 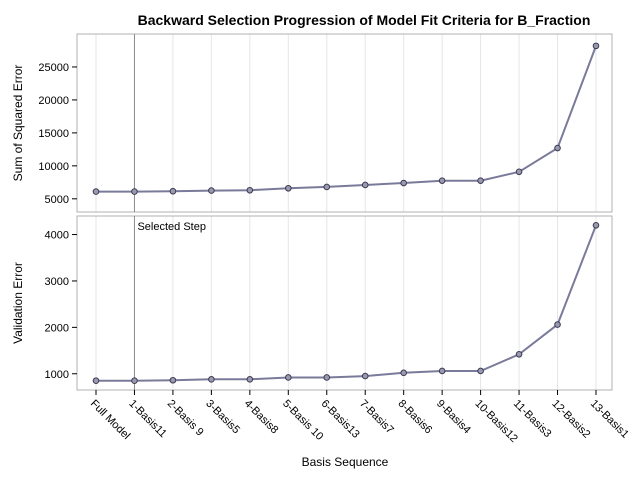 I want to click on x-tick-label: 2-Basis 9, so click(x=185, y=418).